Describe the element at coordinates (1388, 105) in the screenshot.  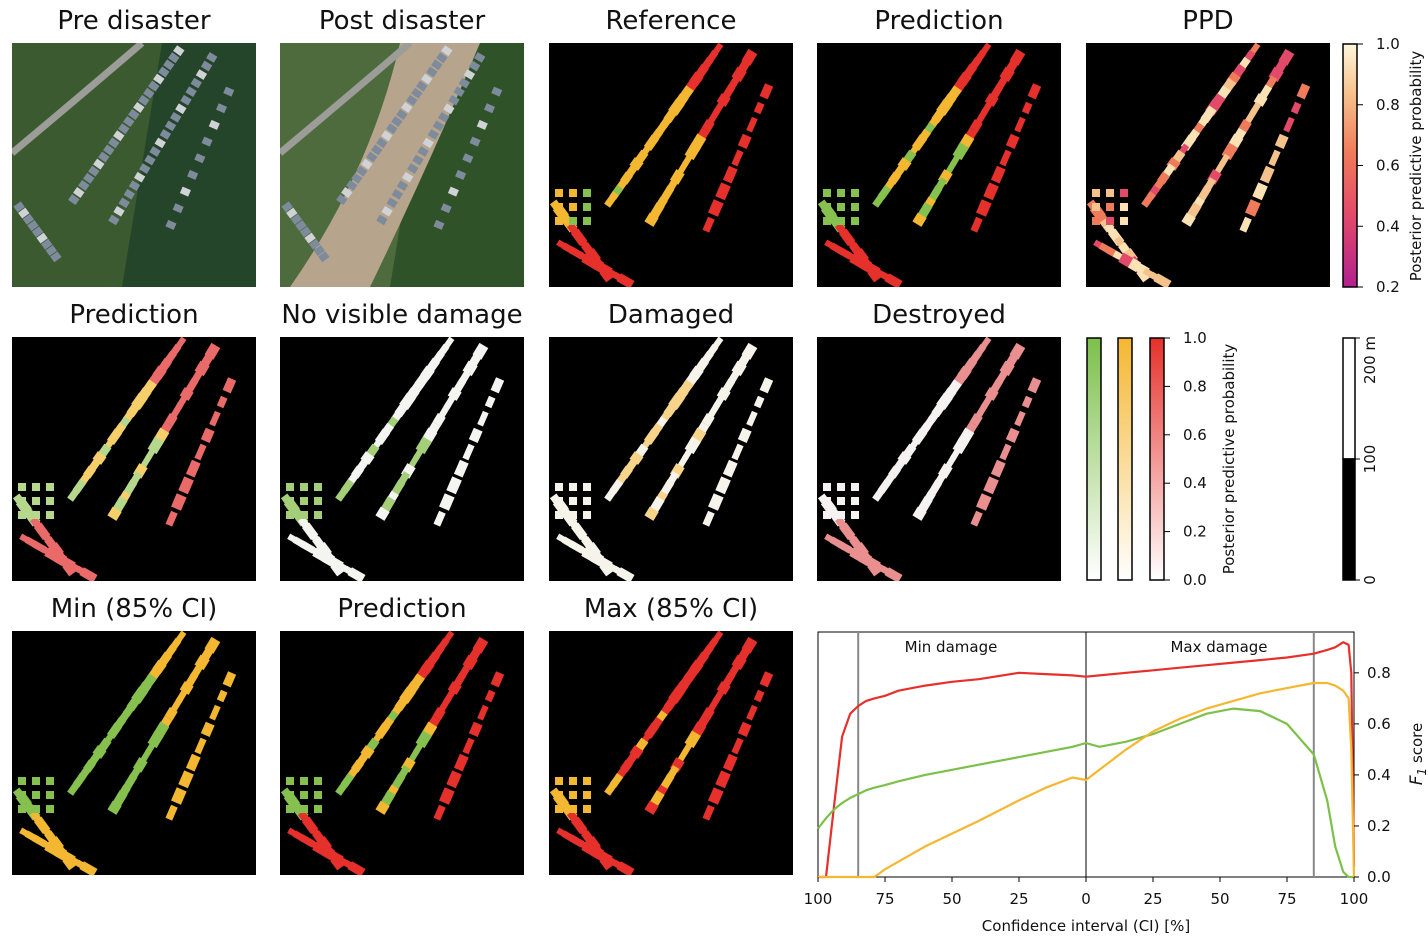
I see `ppd-tick-label: 0.8` at that location.